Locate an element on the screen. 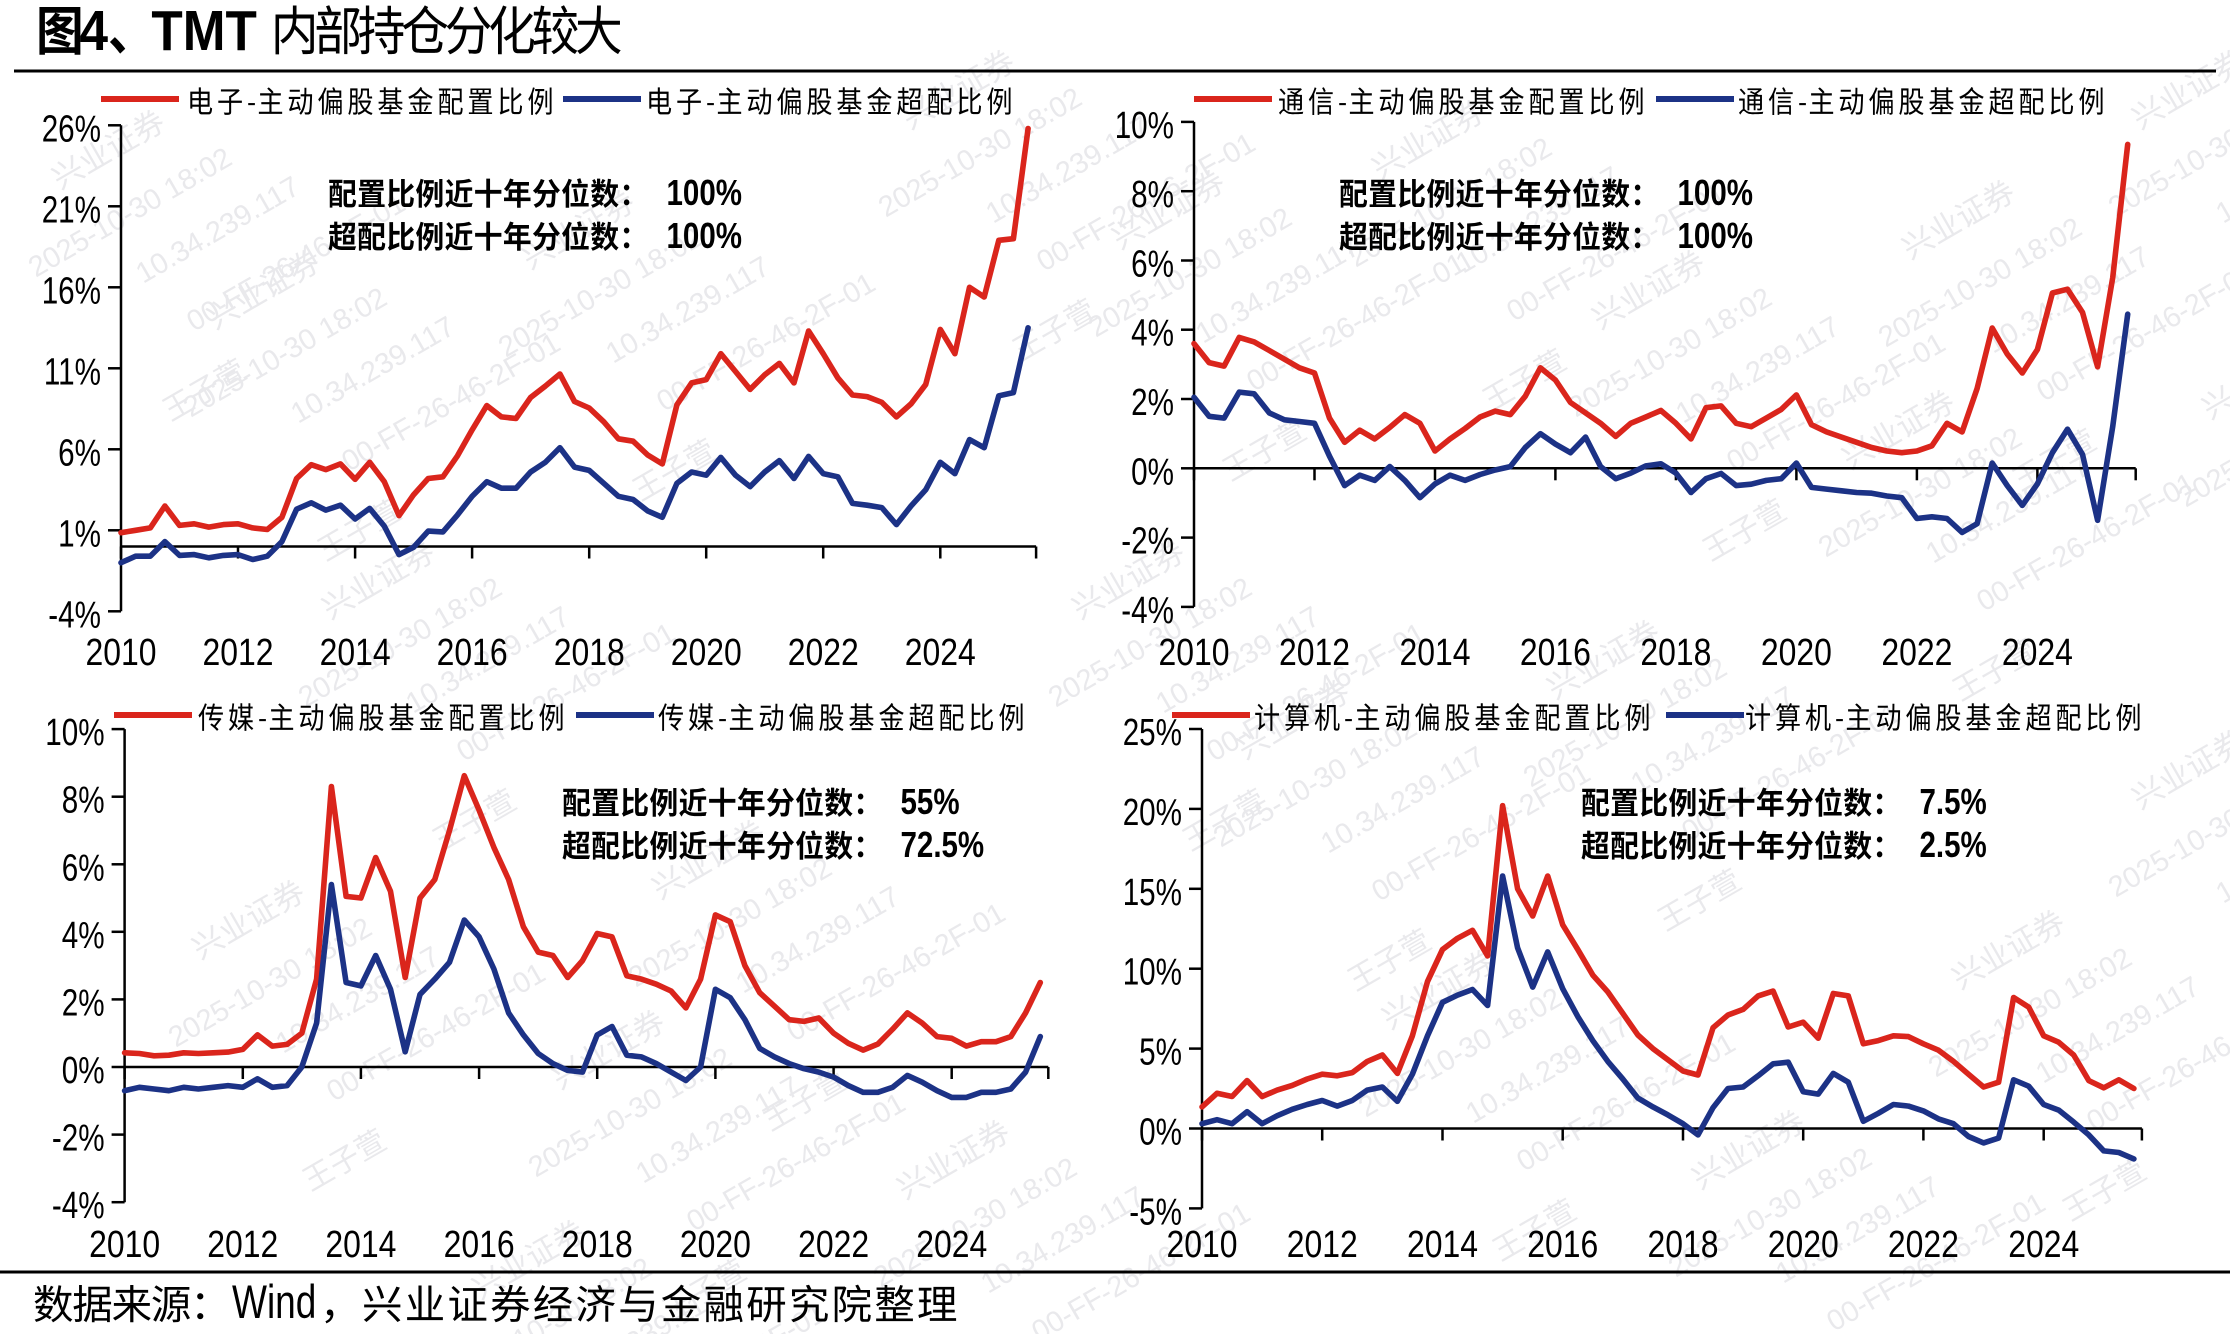 The width and height of the screenshot is (2230, 1334). svg-text: 5% is located at coordinates (1160, 1052).